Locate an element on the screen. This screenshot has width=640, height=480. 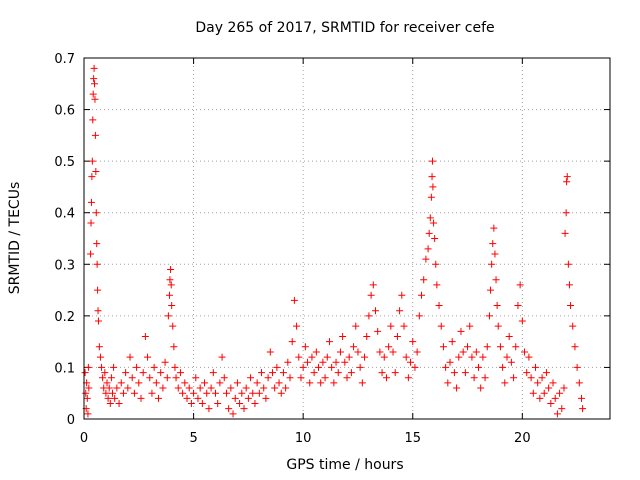
y-tick-label: 0 is located at coordinates (71, 420).